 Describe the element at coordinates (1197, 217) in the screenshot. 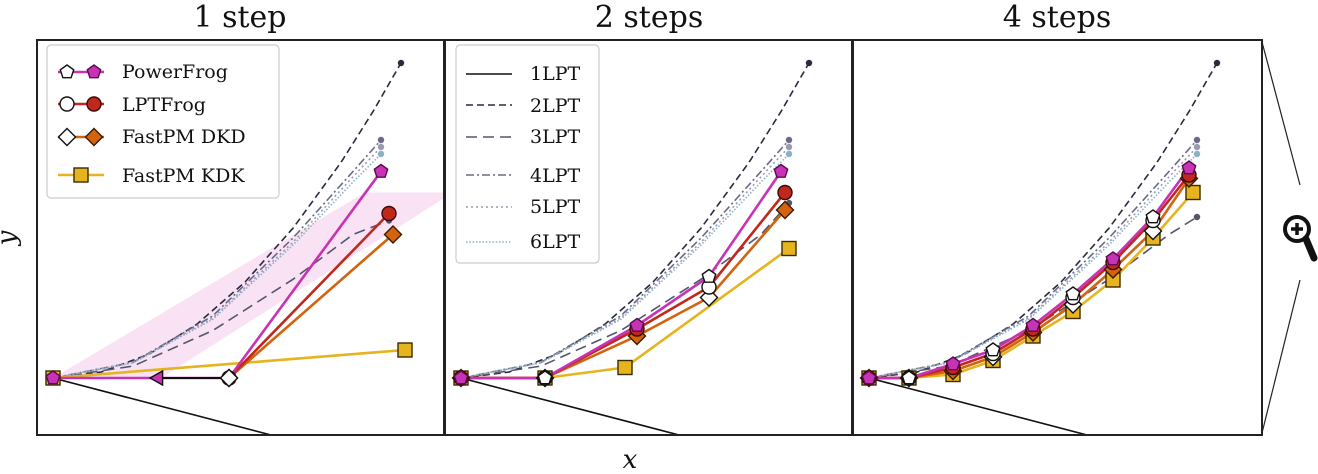

I see `endpoint-3lpt` at that location.